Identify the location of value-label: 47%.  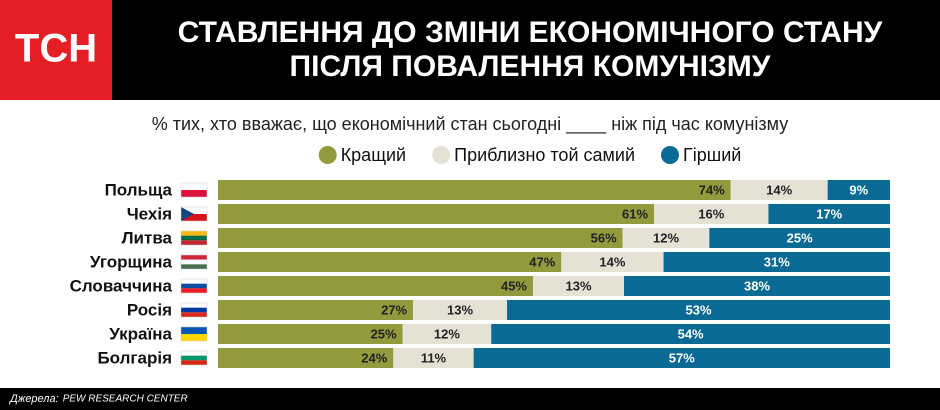
(542, 261).